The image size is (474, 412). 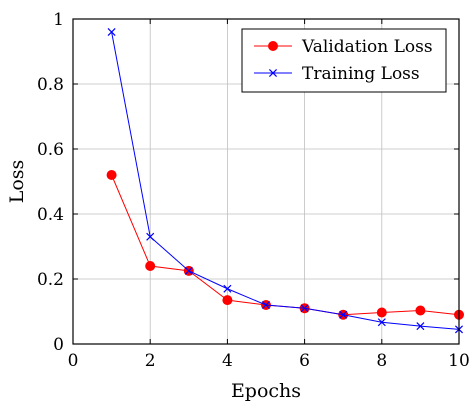 What do you see at coordinates (367, 47) in the screenshot?
I see `legend-label: Validation Loss` at bounding box center [367, 47].